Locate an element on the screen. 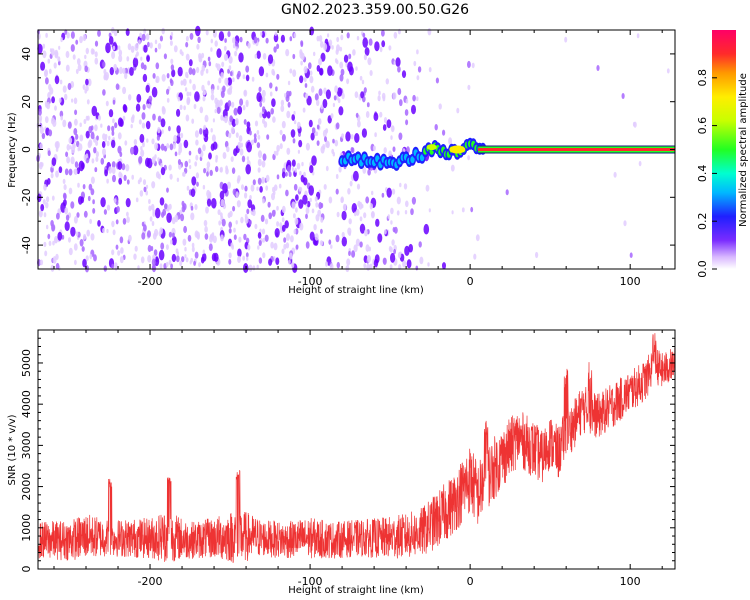 This screenshot has width=750, height=600. y-tick-label: -40 is located at coordinates (26, 245).